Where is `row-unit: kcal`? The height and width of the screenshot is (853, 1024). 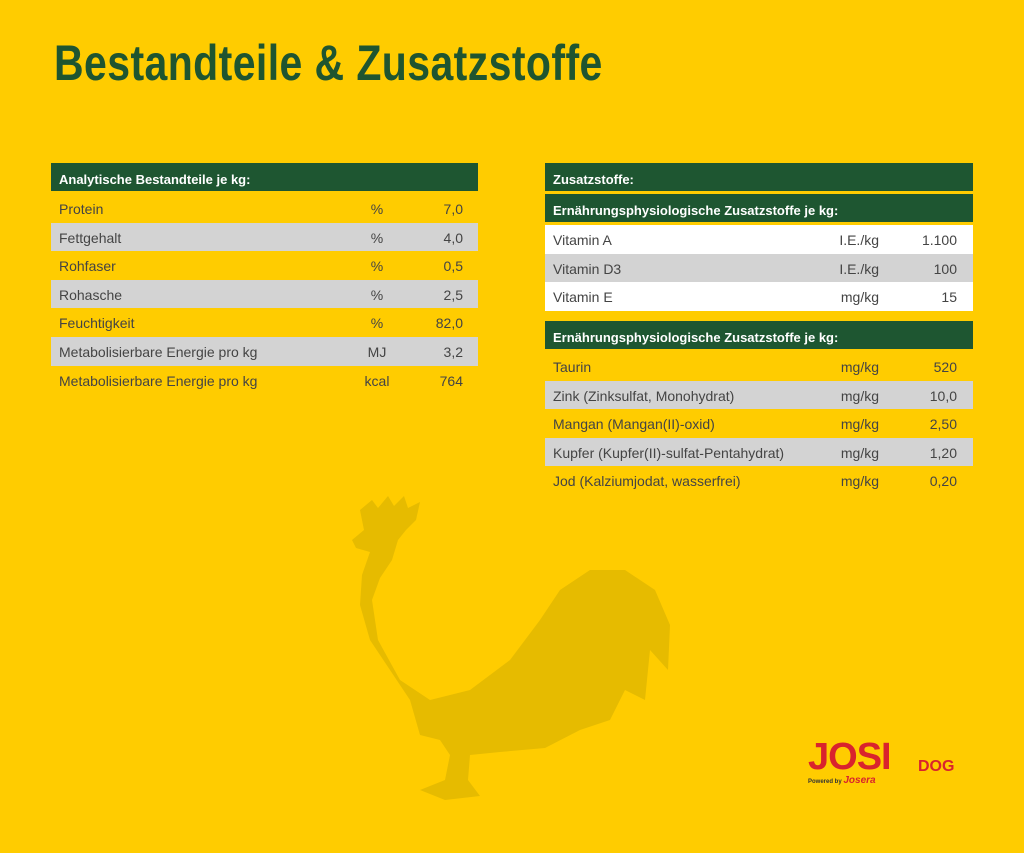 row-unit: kcal is located at coordinates (377, 380).